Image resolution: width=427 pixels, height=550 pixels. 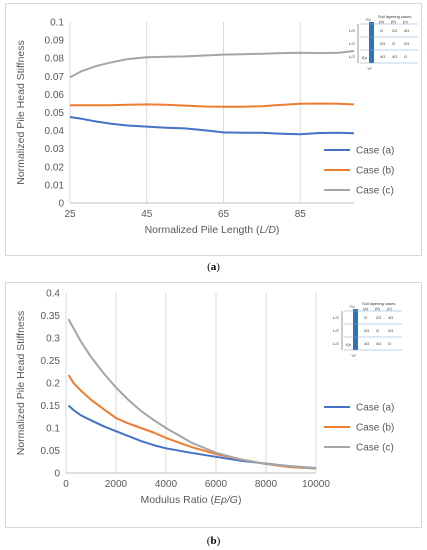 What do you see at coordinates (57, 23) in the screenshot?
I see `y-tick-label: 0.1` at bounding box center [57, 23].